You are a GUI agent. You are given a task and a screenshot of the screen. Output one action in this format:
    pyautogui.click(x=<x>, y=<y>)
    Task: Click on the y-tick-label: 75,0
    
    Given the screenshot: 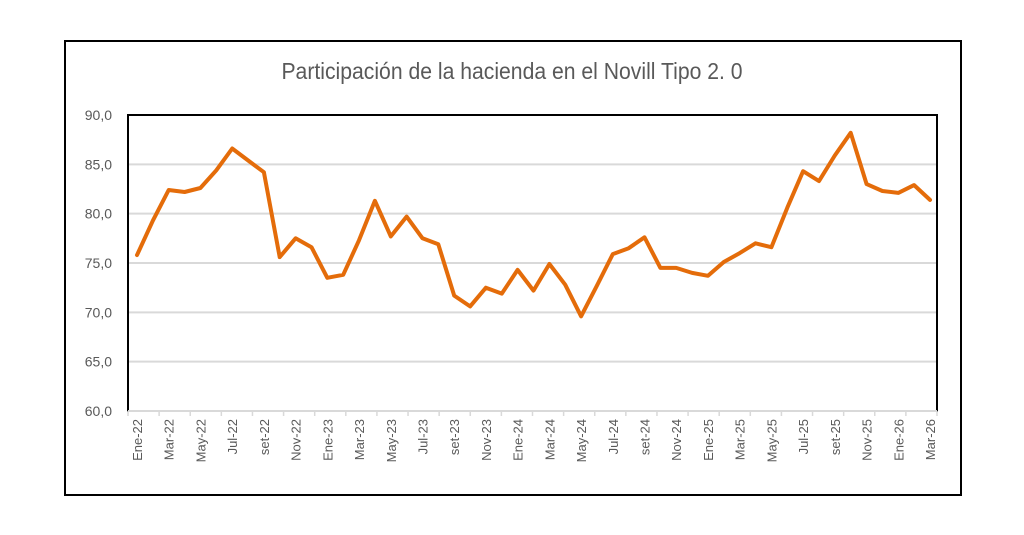 What is the action you would take?
    pyautogui.click(x=98, y=263)
    